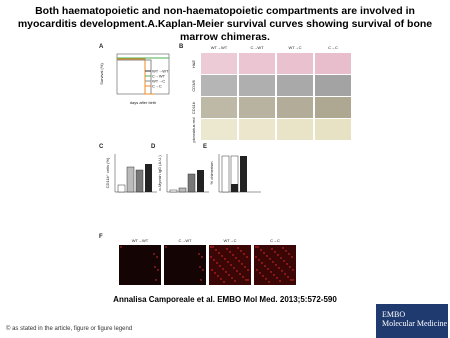 The image size is (450, 338). Describe the element at coordinates (205, 147) in the screenshot. I see `panel-label: E` at that location.